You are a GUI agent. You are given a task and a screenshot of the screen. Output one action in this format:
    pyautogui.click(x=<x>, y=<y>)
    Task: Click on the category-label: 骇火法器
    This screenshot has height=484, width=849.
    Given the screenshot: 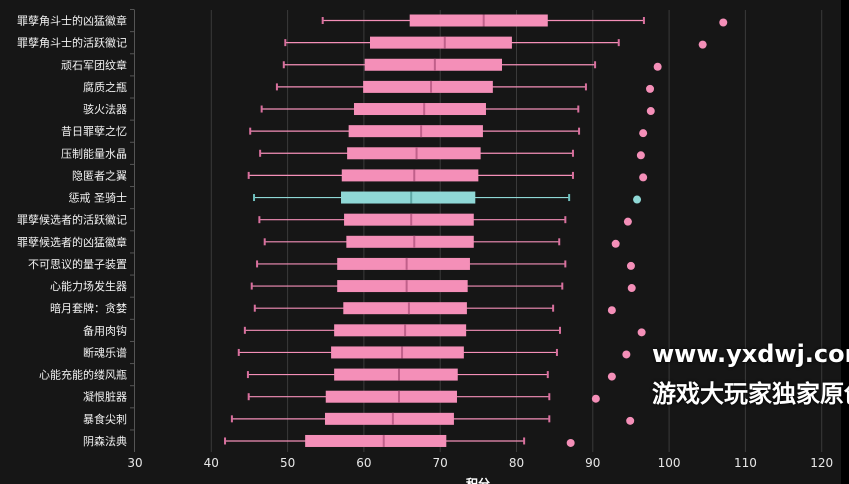 What is the action you would take?
    pyautogui.click(x=105, y=109)
    